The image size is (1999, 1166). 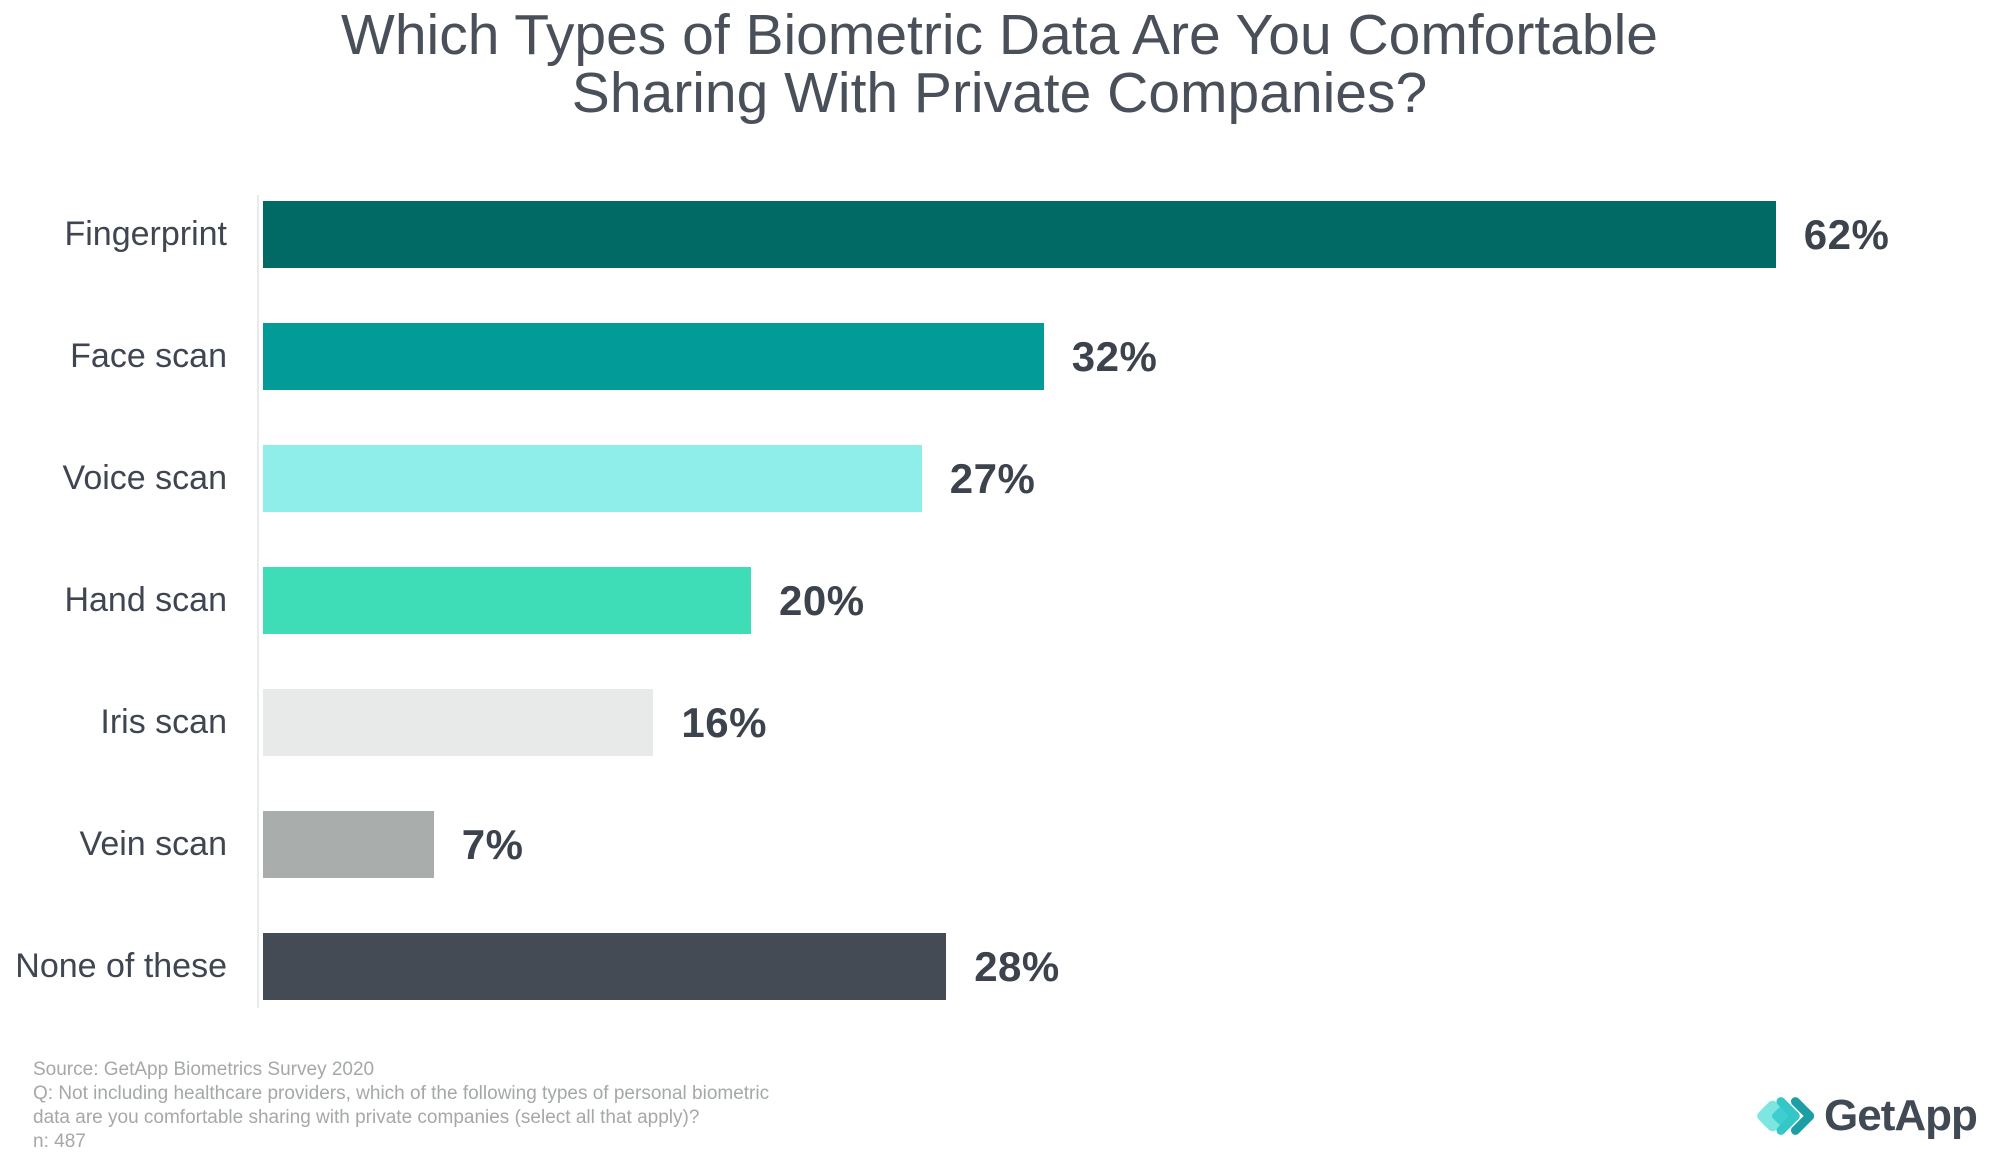 I want to click on chart-row: None of these 28%, so click(x=999, y=966).